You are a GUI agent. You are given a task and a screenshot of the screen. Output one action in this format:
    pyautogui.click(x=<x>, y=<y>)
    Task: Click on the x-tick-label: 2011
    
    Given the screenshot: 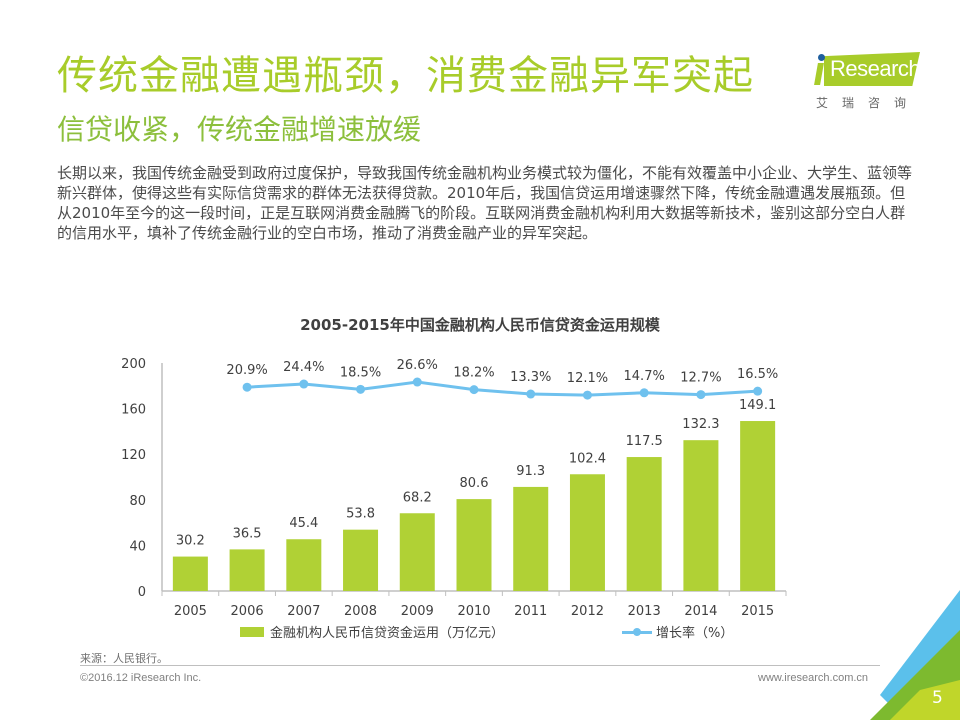 What is the action you would take?
    pyautogui.click(x=530, y=611)
    